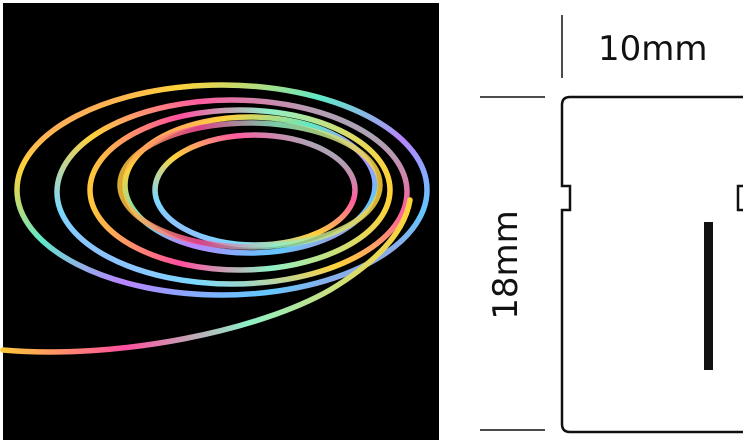  Describe the element at coordinates (653, 49) in the screenshot. I see `width-label: 10mm` at that location.